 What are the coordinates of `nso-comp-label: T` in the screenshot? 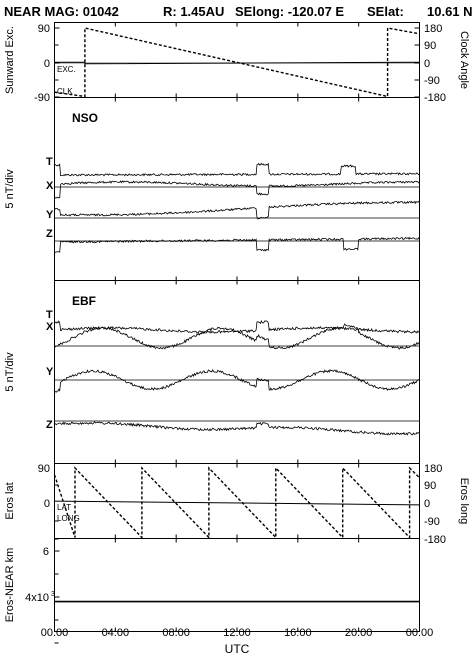 It's located at (49, 162).